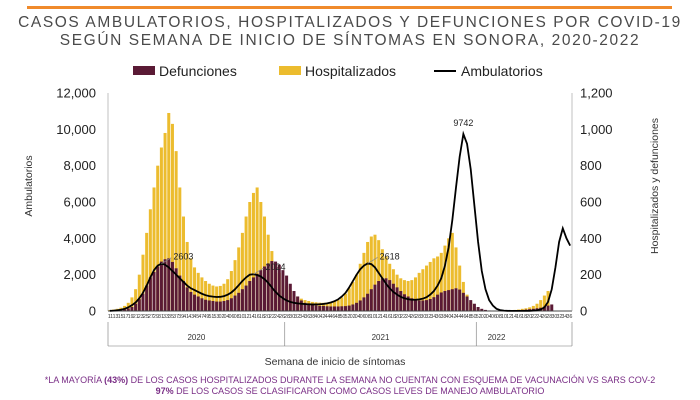  Describe the element at coordinates (176, 317) in the screenshot. I see `x-week-label: 37` at that location.